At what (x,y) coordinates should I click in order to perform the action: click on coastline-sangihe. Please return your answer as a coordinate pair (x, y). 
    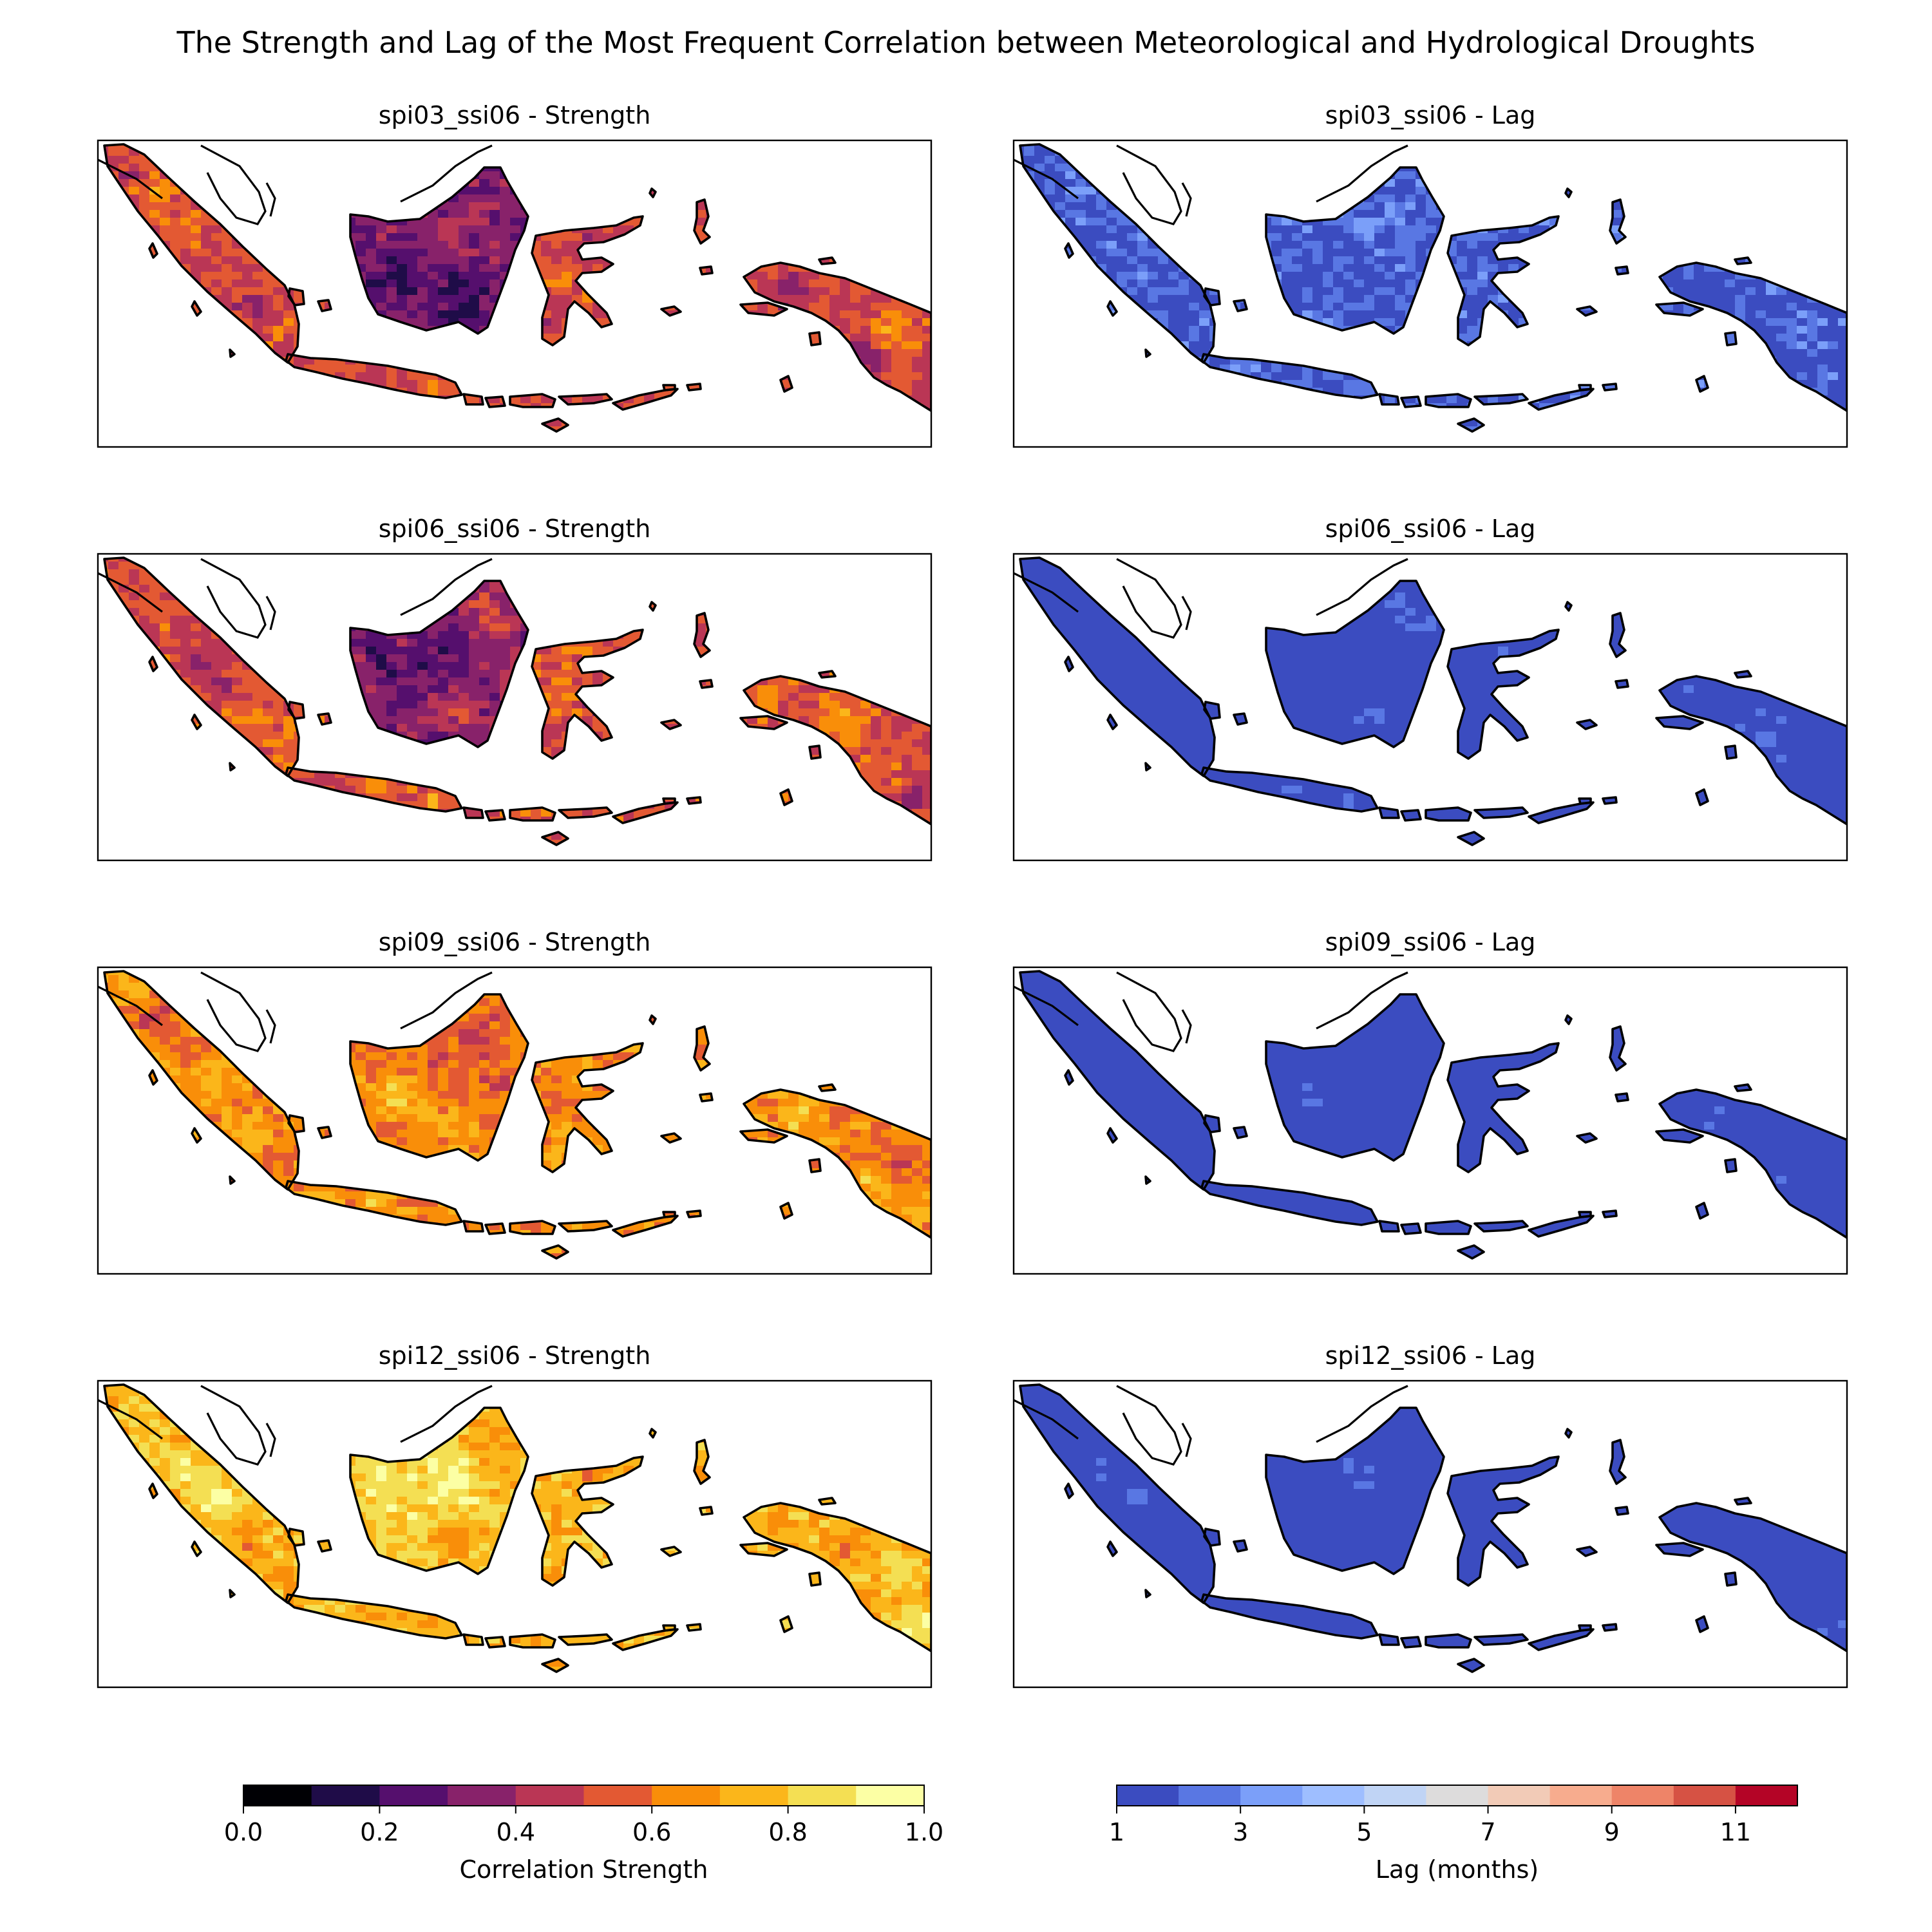
    Looking at the image, I should click on (653, 606).